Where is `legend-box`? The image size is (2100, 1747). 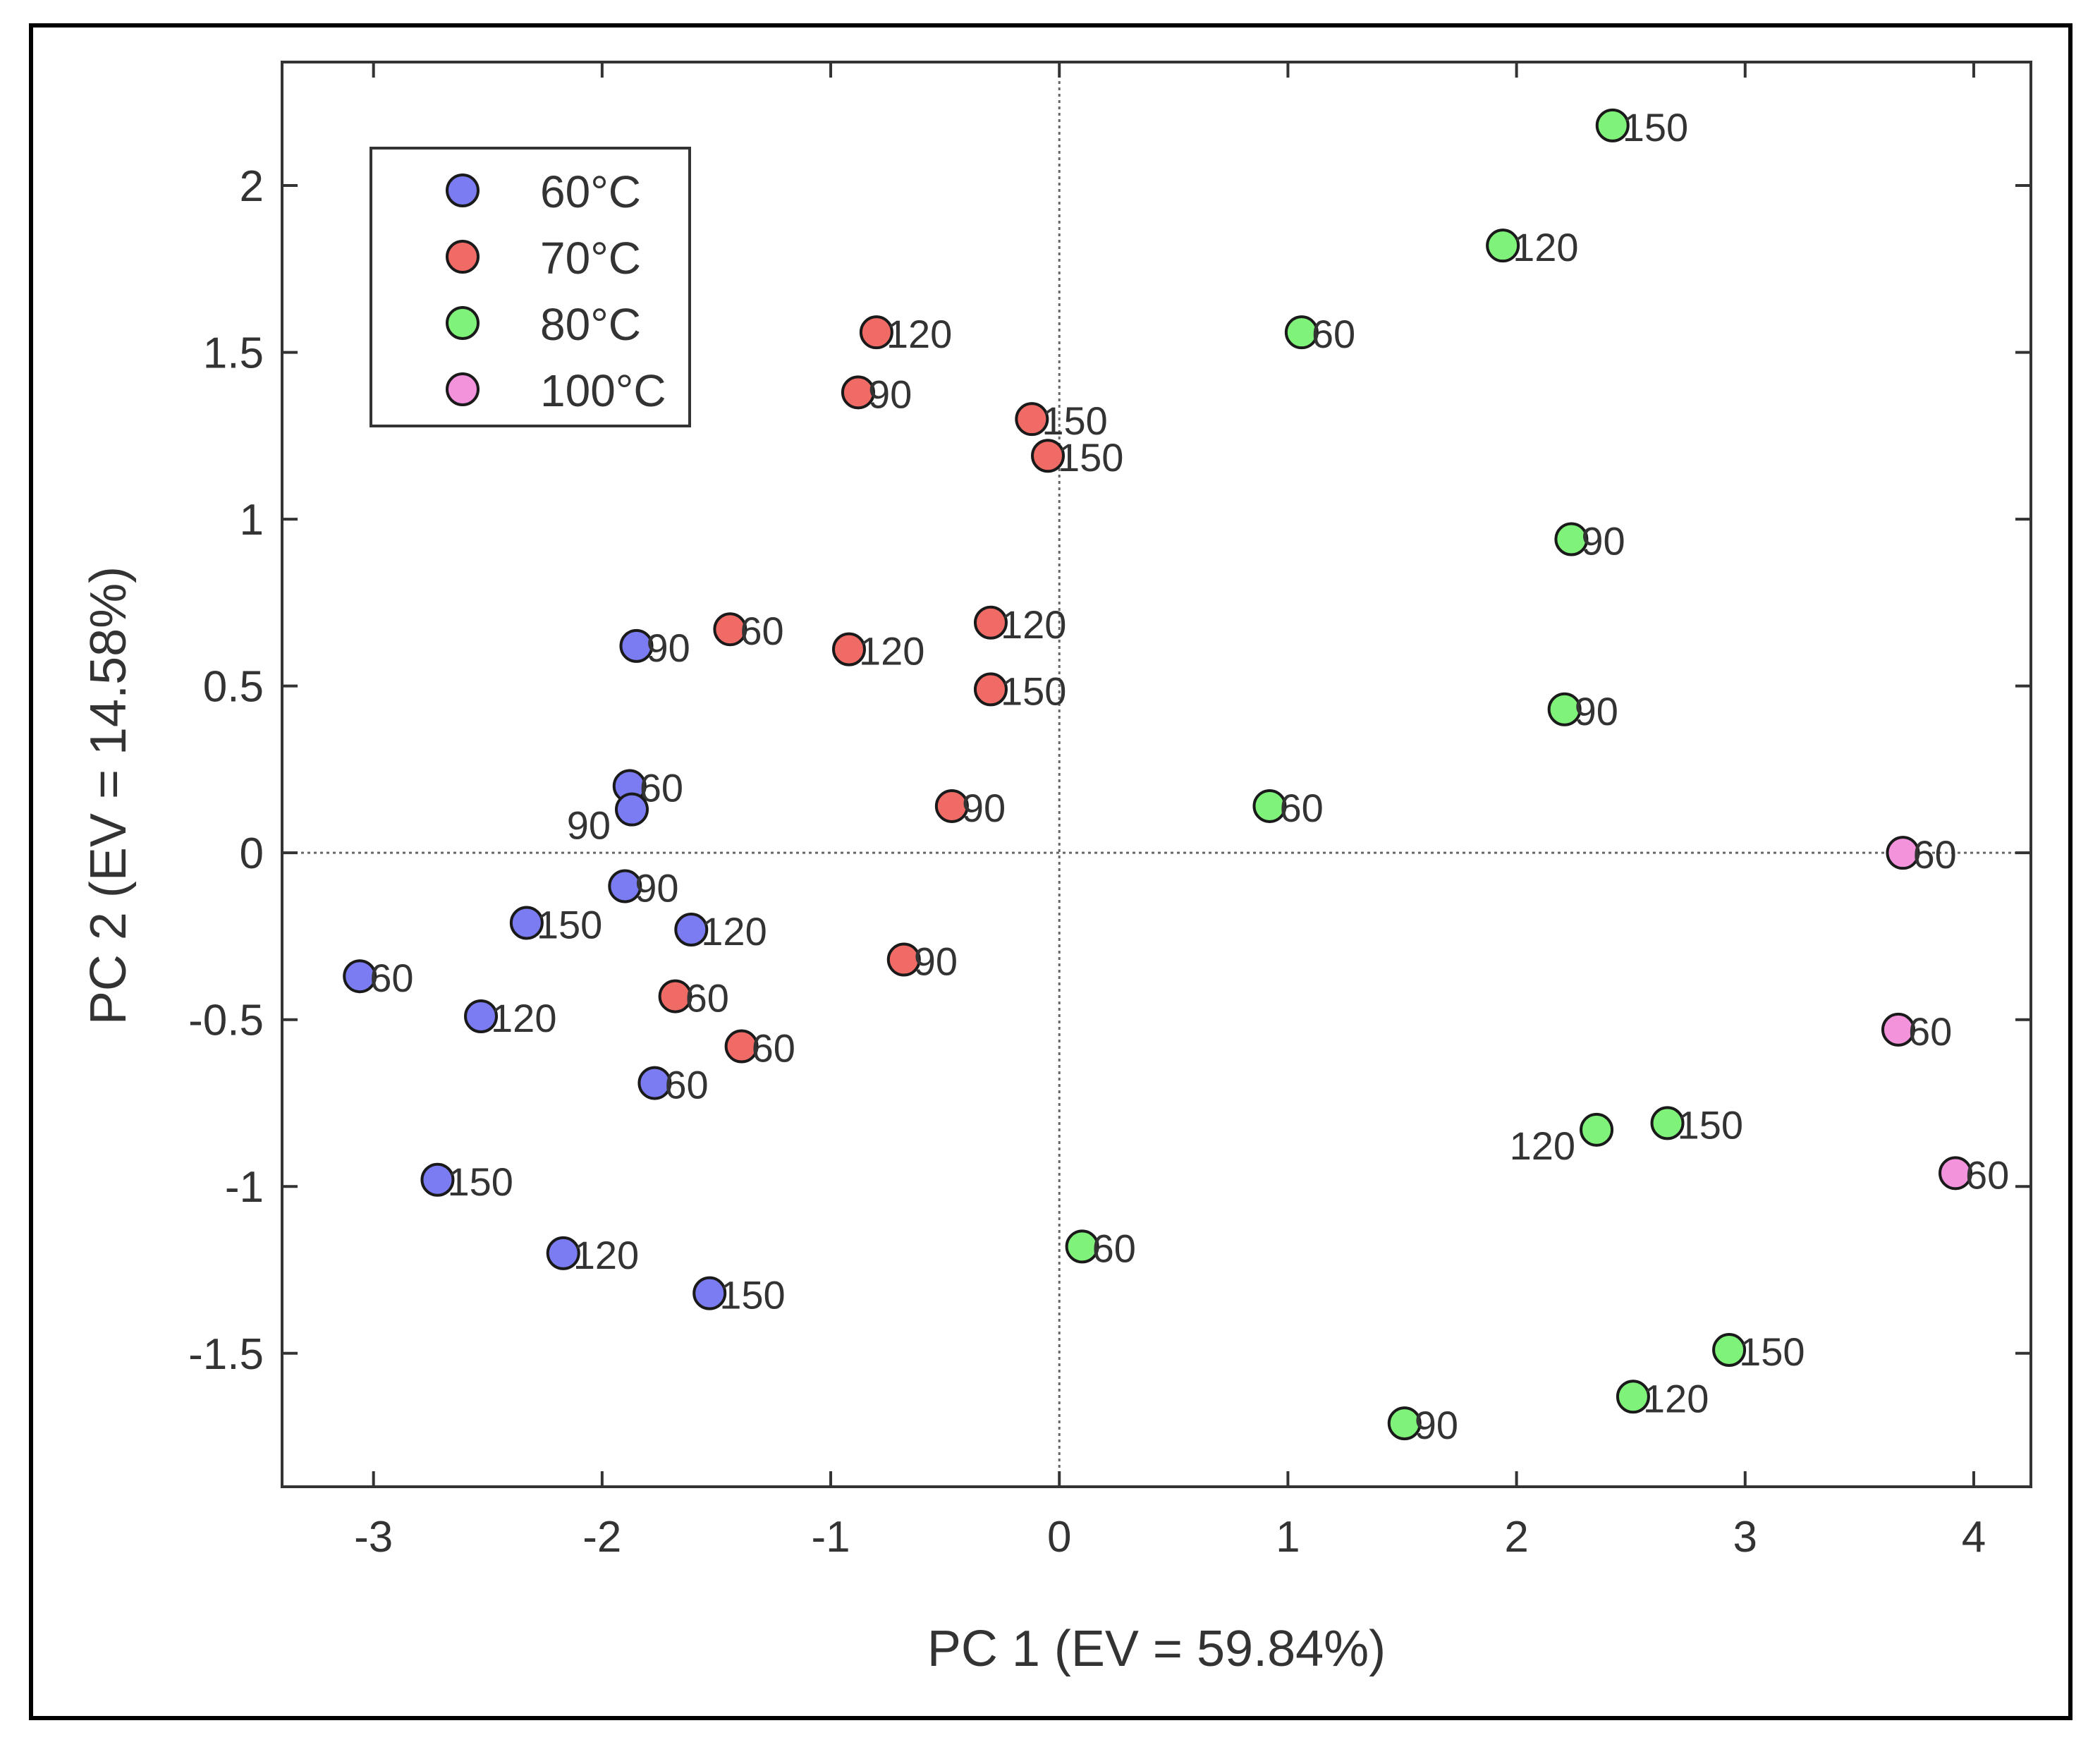 legend-box is located at coordinates (530, 287).